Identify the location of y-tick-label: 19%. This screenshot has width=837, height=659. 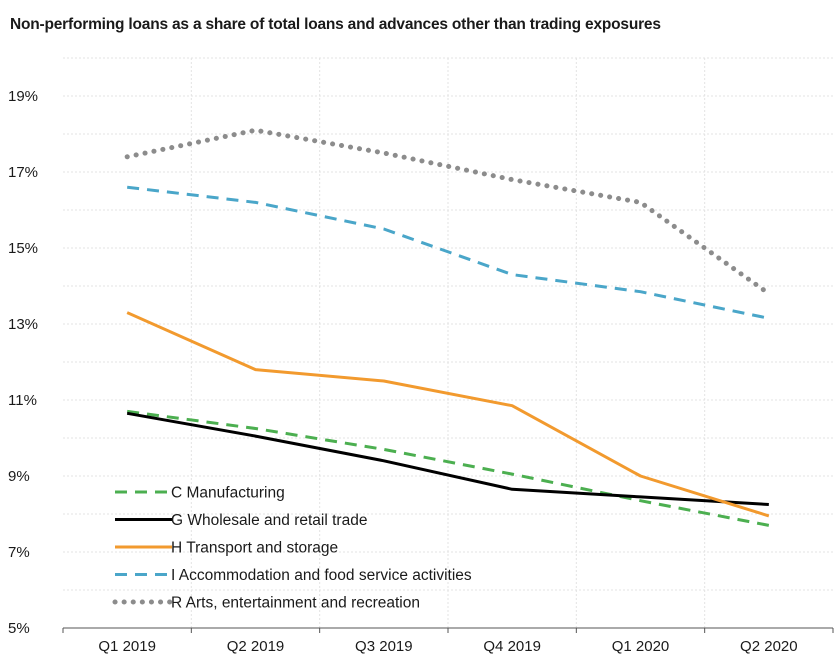
(23, 96).